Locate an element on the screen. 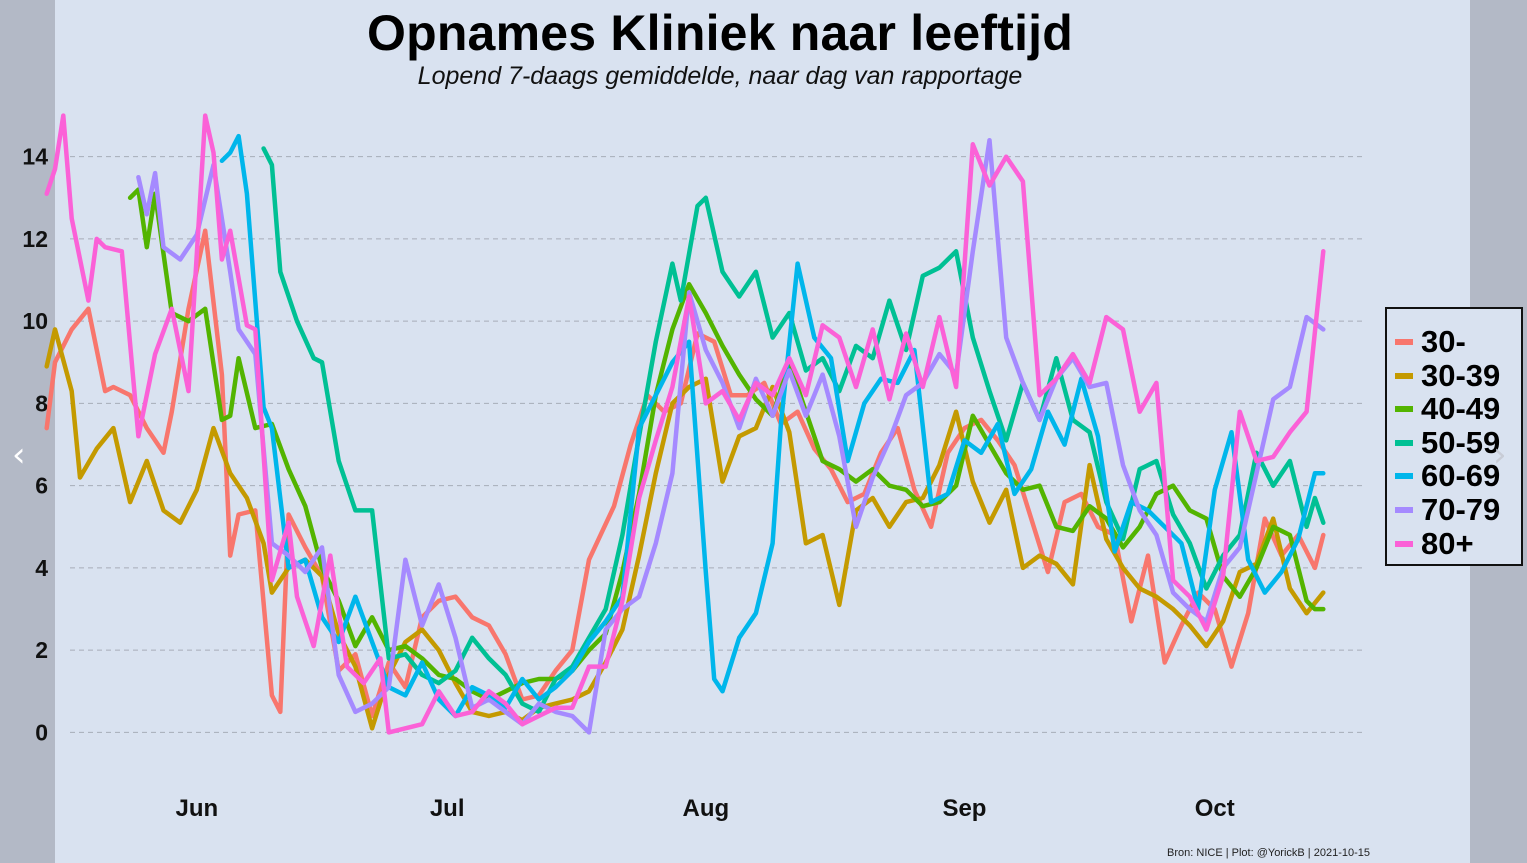 The image size is (1527, 863). legend-label: 40-49 is located at coordinates (1461, 409).